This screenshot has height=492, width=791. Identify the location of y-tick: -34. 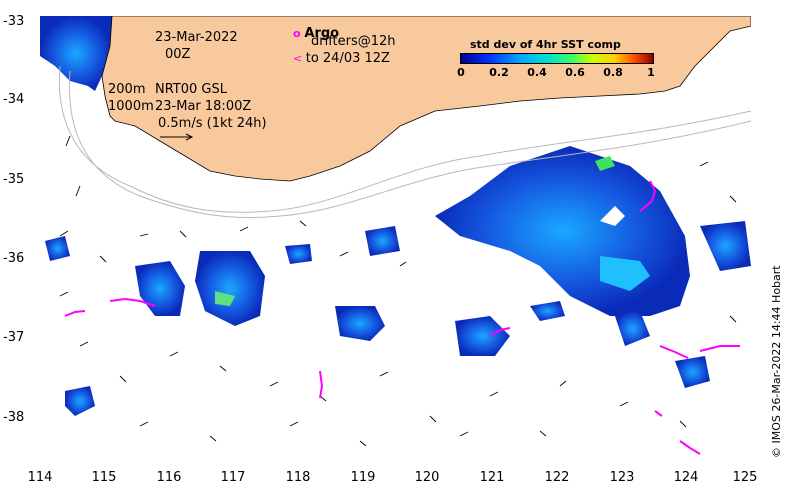
(14, 99).